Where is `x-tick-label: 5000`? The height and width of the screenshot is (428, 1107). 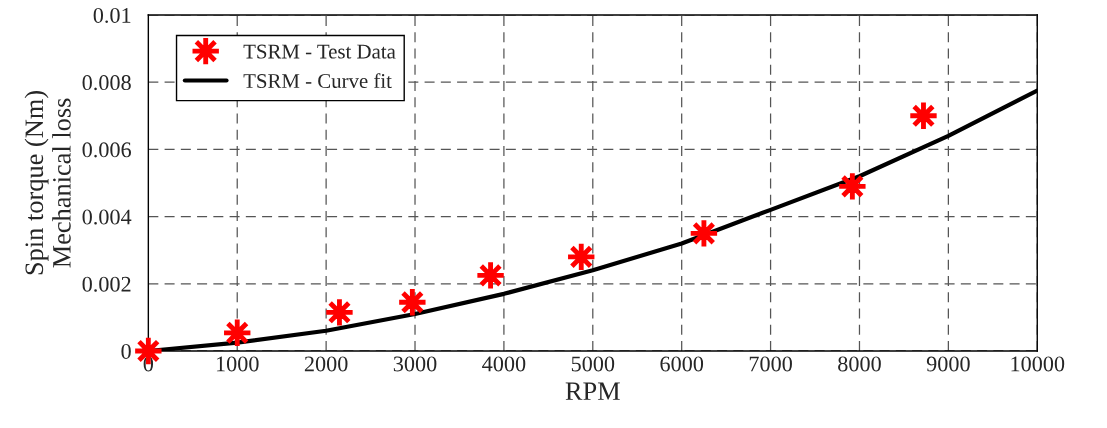 x-tick-label: 5000 is located at coordinates (593, 364).